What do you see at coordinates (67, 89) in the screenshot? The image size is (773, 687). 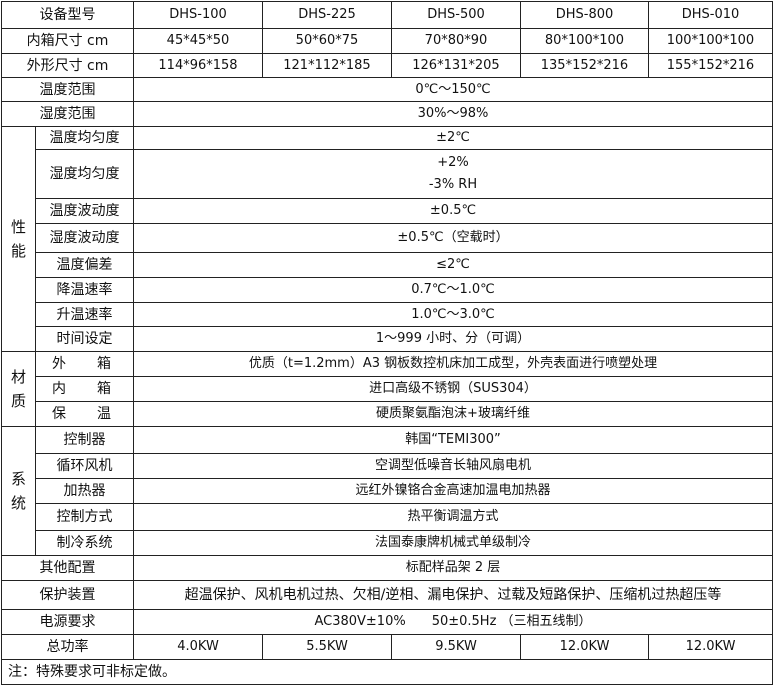 I see `temp-range-label: 温度范围` at bounding box center [67, 89].